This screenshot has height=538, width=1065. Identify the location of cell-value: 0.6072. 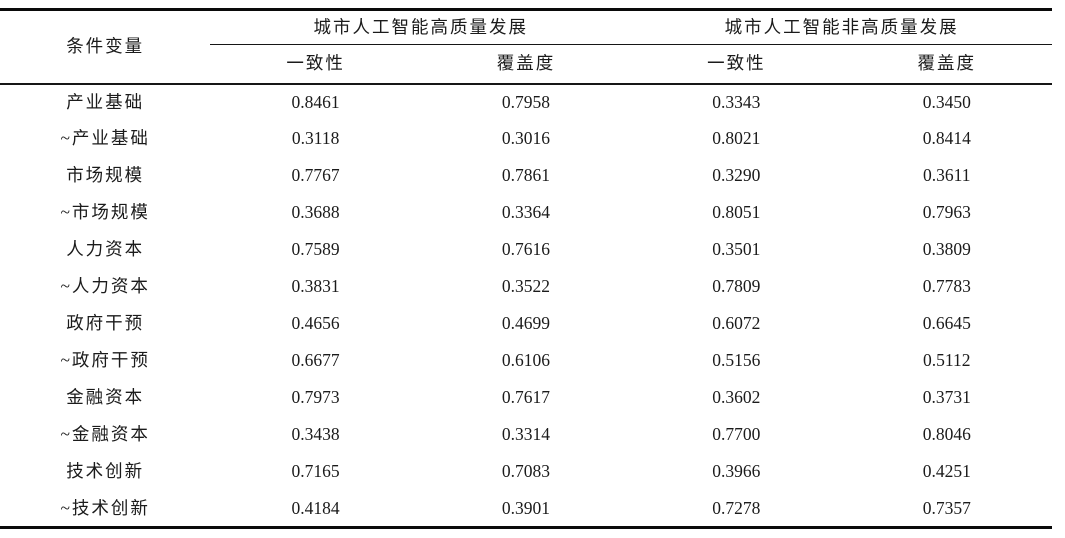
(736, 323).